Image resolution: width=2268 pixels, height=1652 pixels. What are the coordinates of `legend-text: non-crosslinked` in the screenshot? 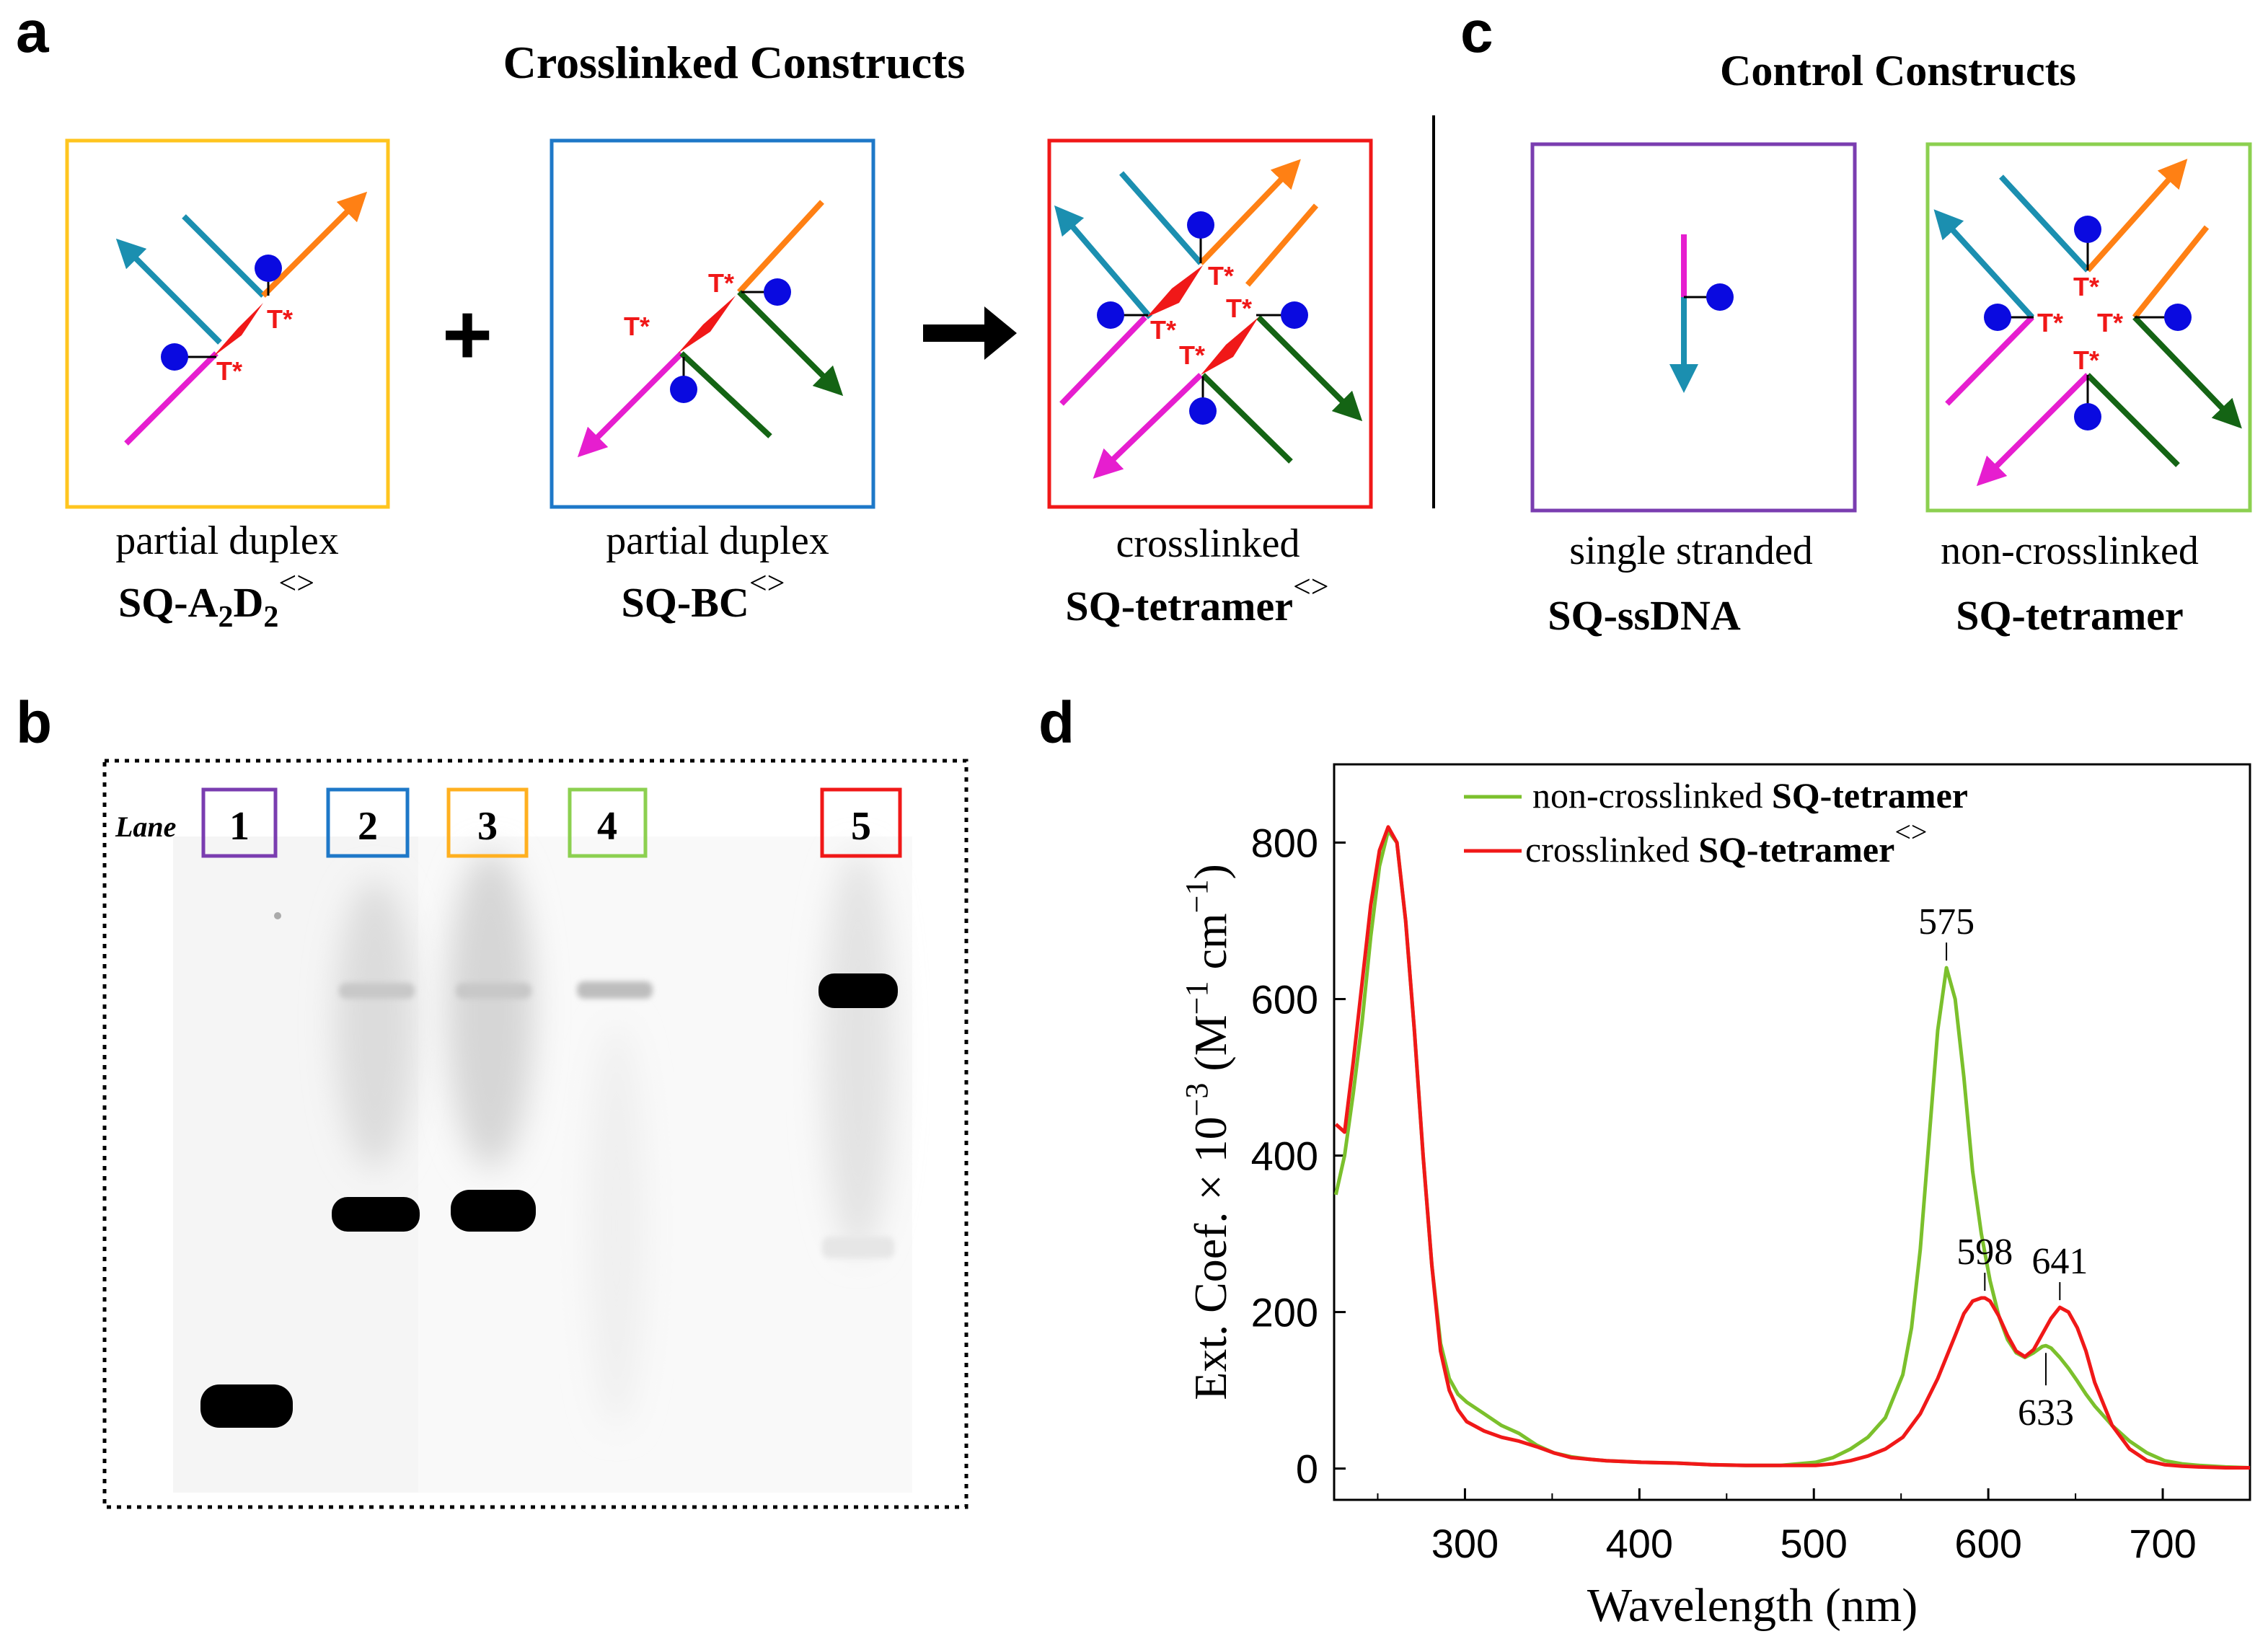 It's located at (1652, 795).